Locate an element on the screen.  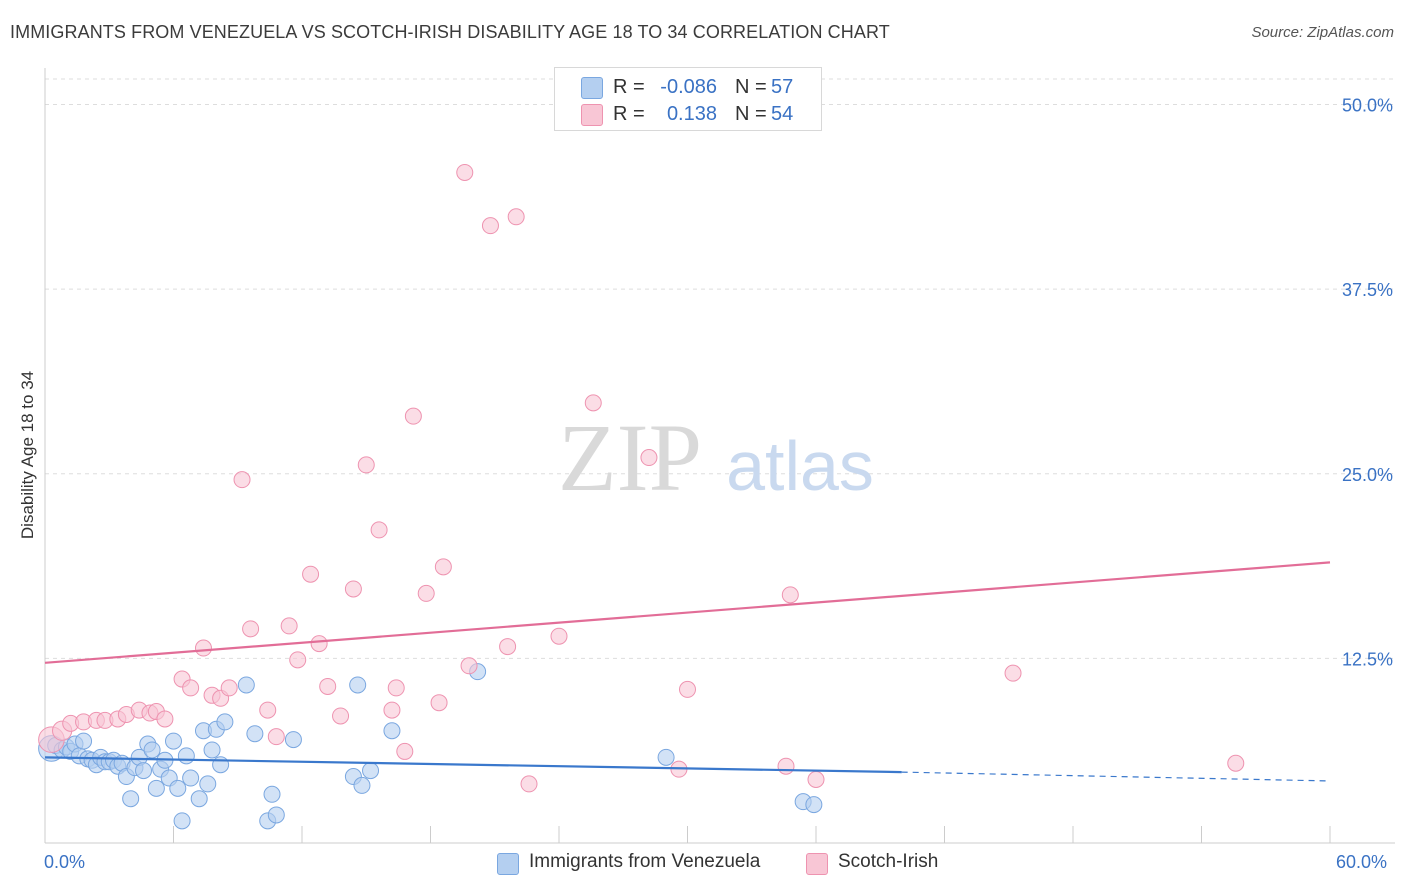
watermark-zip: ZIP is located at coordinates (630, 457).